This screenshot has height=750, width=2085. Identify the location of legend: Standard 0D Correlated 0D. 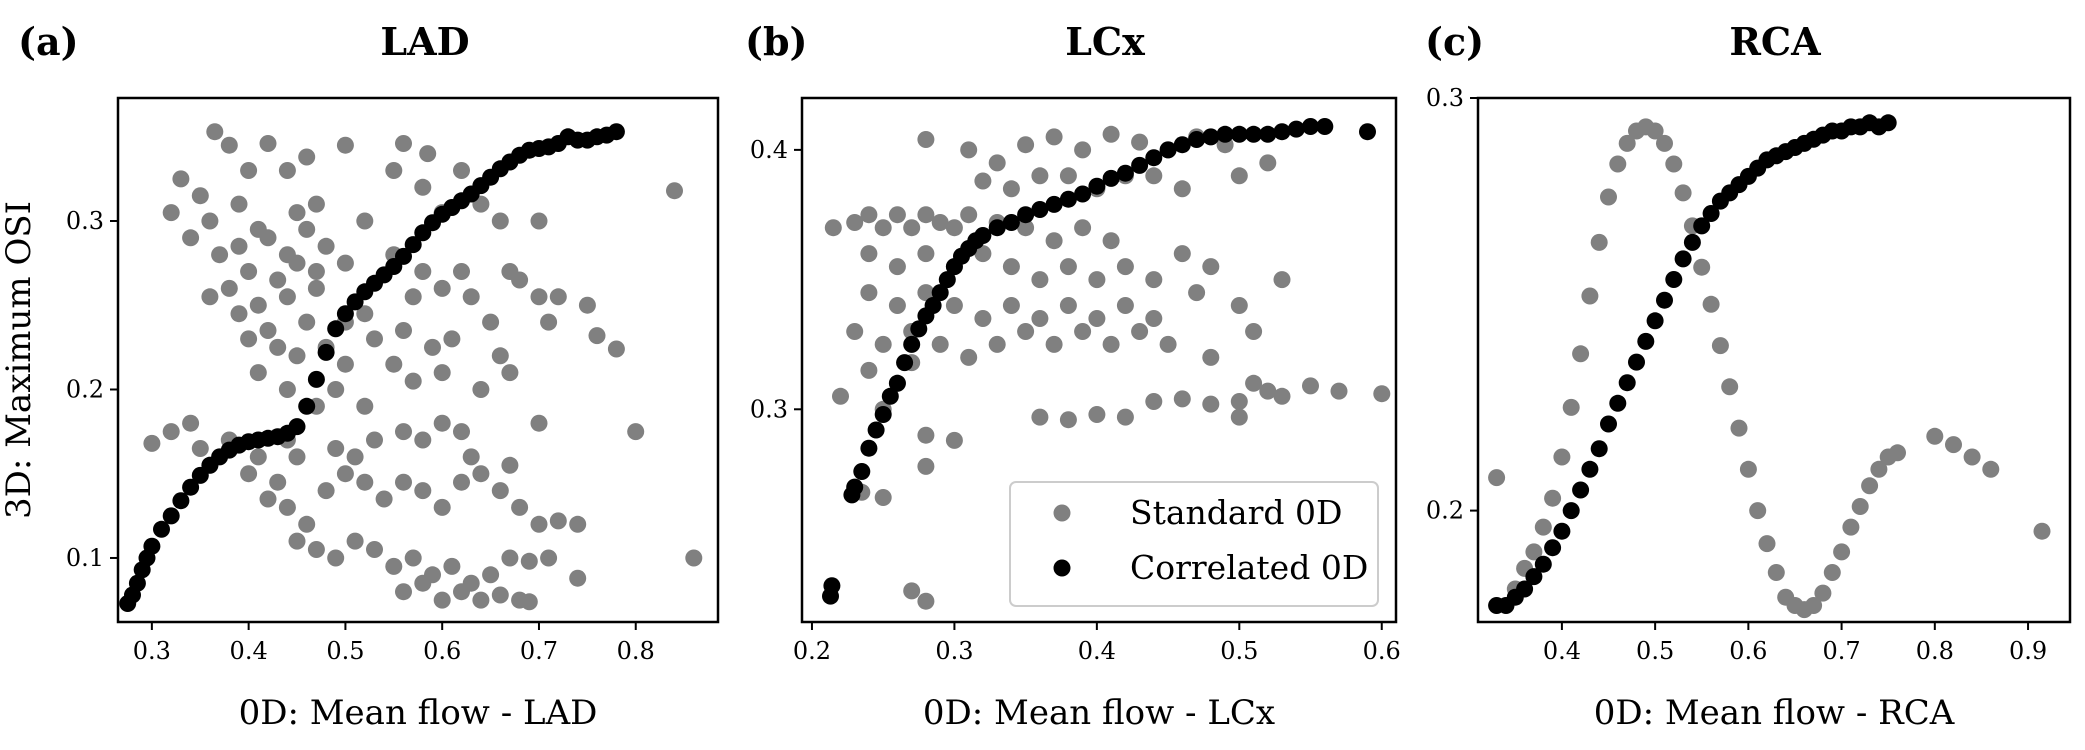
(1194, 544).